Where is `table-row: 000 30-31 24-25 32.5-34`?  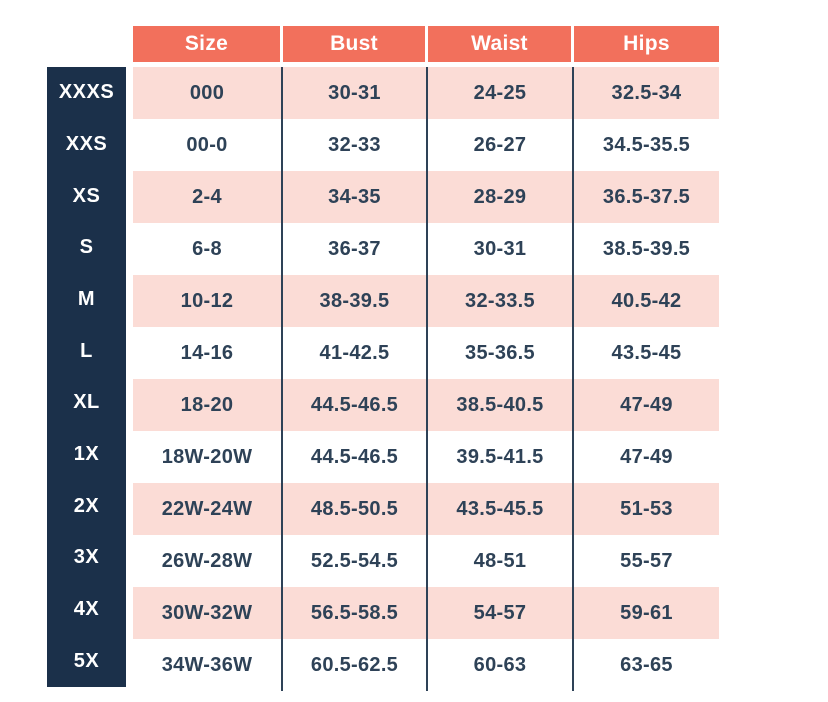 table-row: 000 30-31 24-25 32.5-34 is located at coordinates (426, 93).